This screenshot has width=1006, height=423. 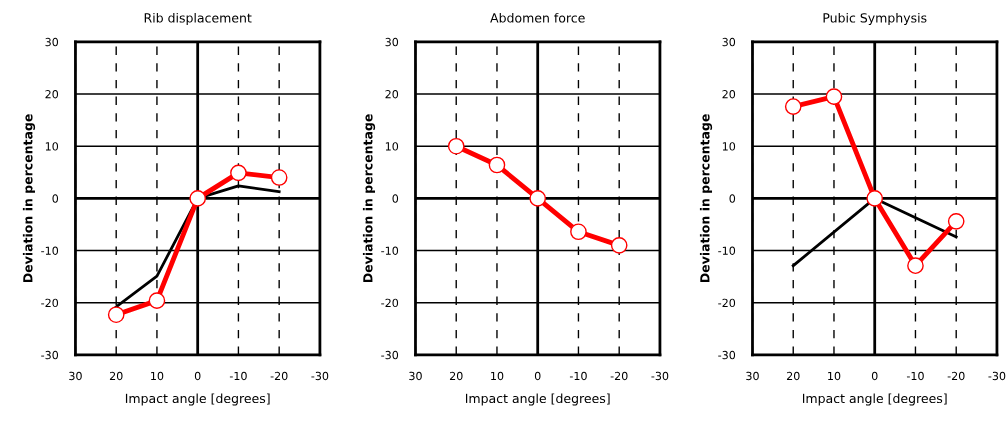 I want to click on chart-title: Abdomen force, so click(x=537, y=17).